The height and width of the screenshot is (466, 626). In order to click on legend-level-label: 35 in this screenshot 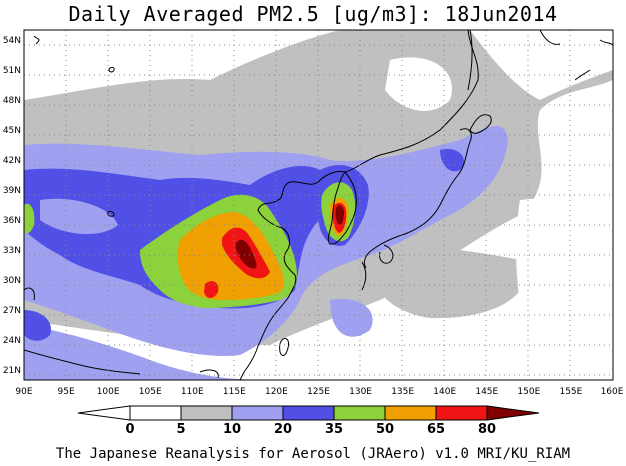, I will do `click(334, 429)`.